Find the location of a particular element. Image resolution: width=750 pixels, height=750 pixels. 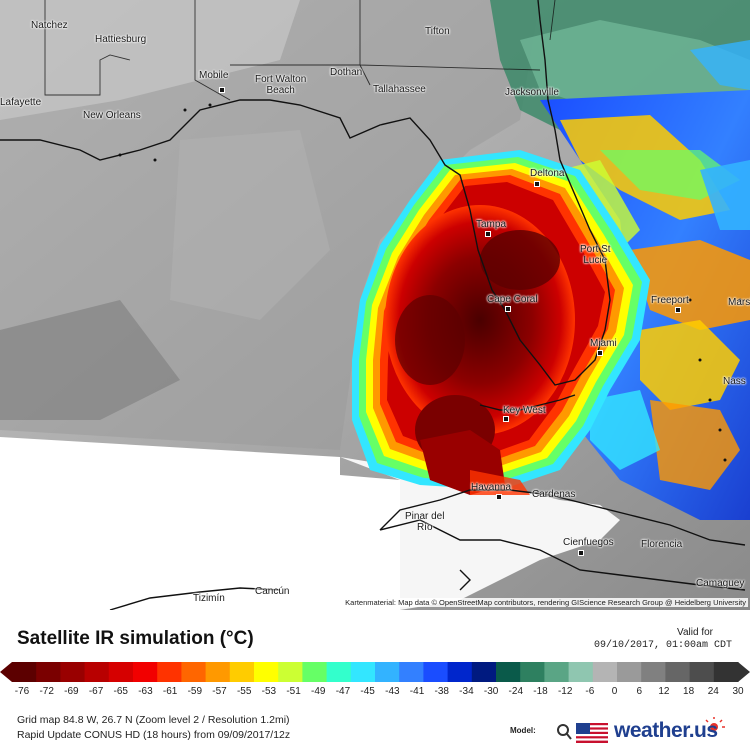

no-data-region is located at coordinates (200, 523).